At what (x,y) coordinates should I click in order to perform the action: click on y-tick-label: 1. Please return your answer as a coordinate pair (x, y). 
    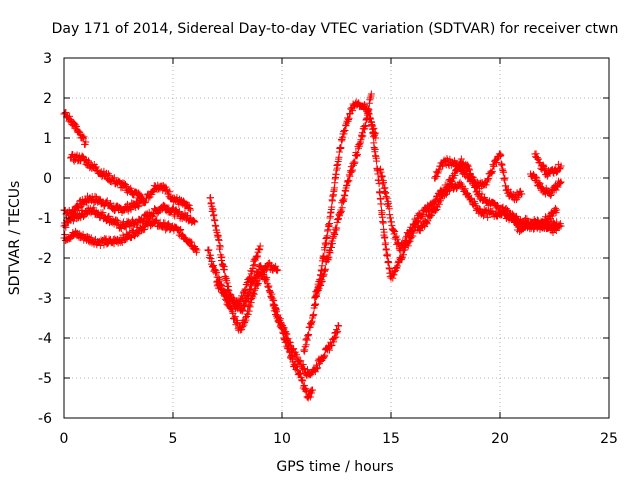
    Looking at the image, I should click on (47, 139).